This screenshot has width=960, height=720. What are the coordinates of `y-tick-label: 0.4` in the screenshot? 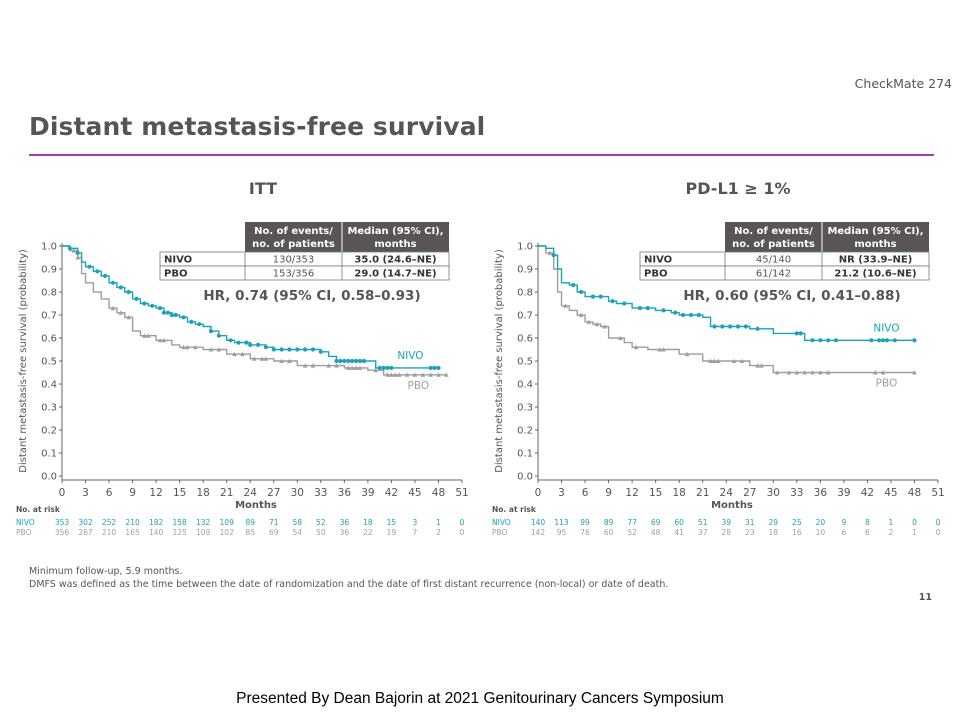 It's located at (525, 385).